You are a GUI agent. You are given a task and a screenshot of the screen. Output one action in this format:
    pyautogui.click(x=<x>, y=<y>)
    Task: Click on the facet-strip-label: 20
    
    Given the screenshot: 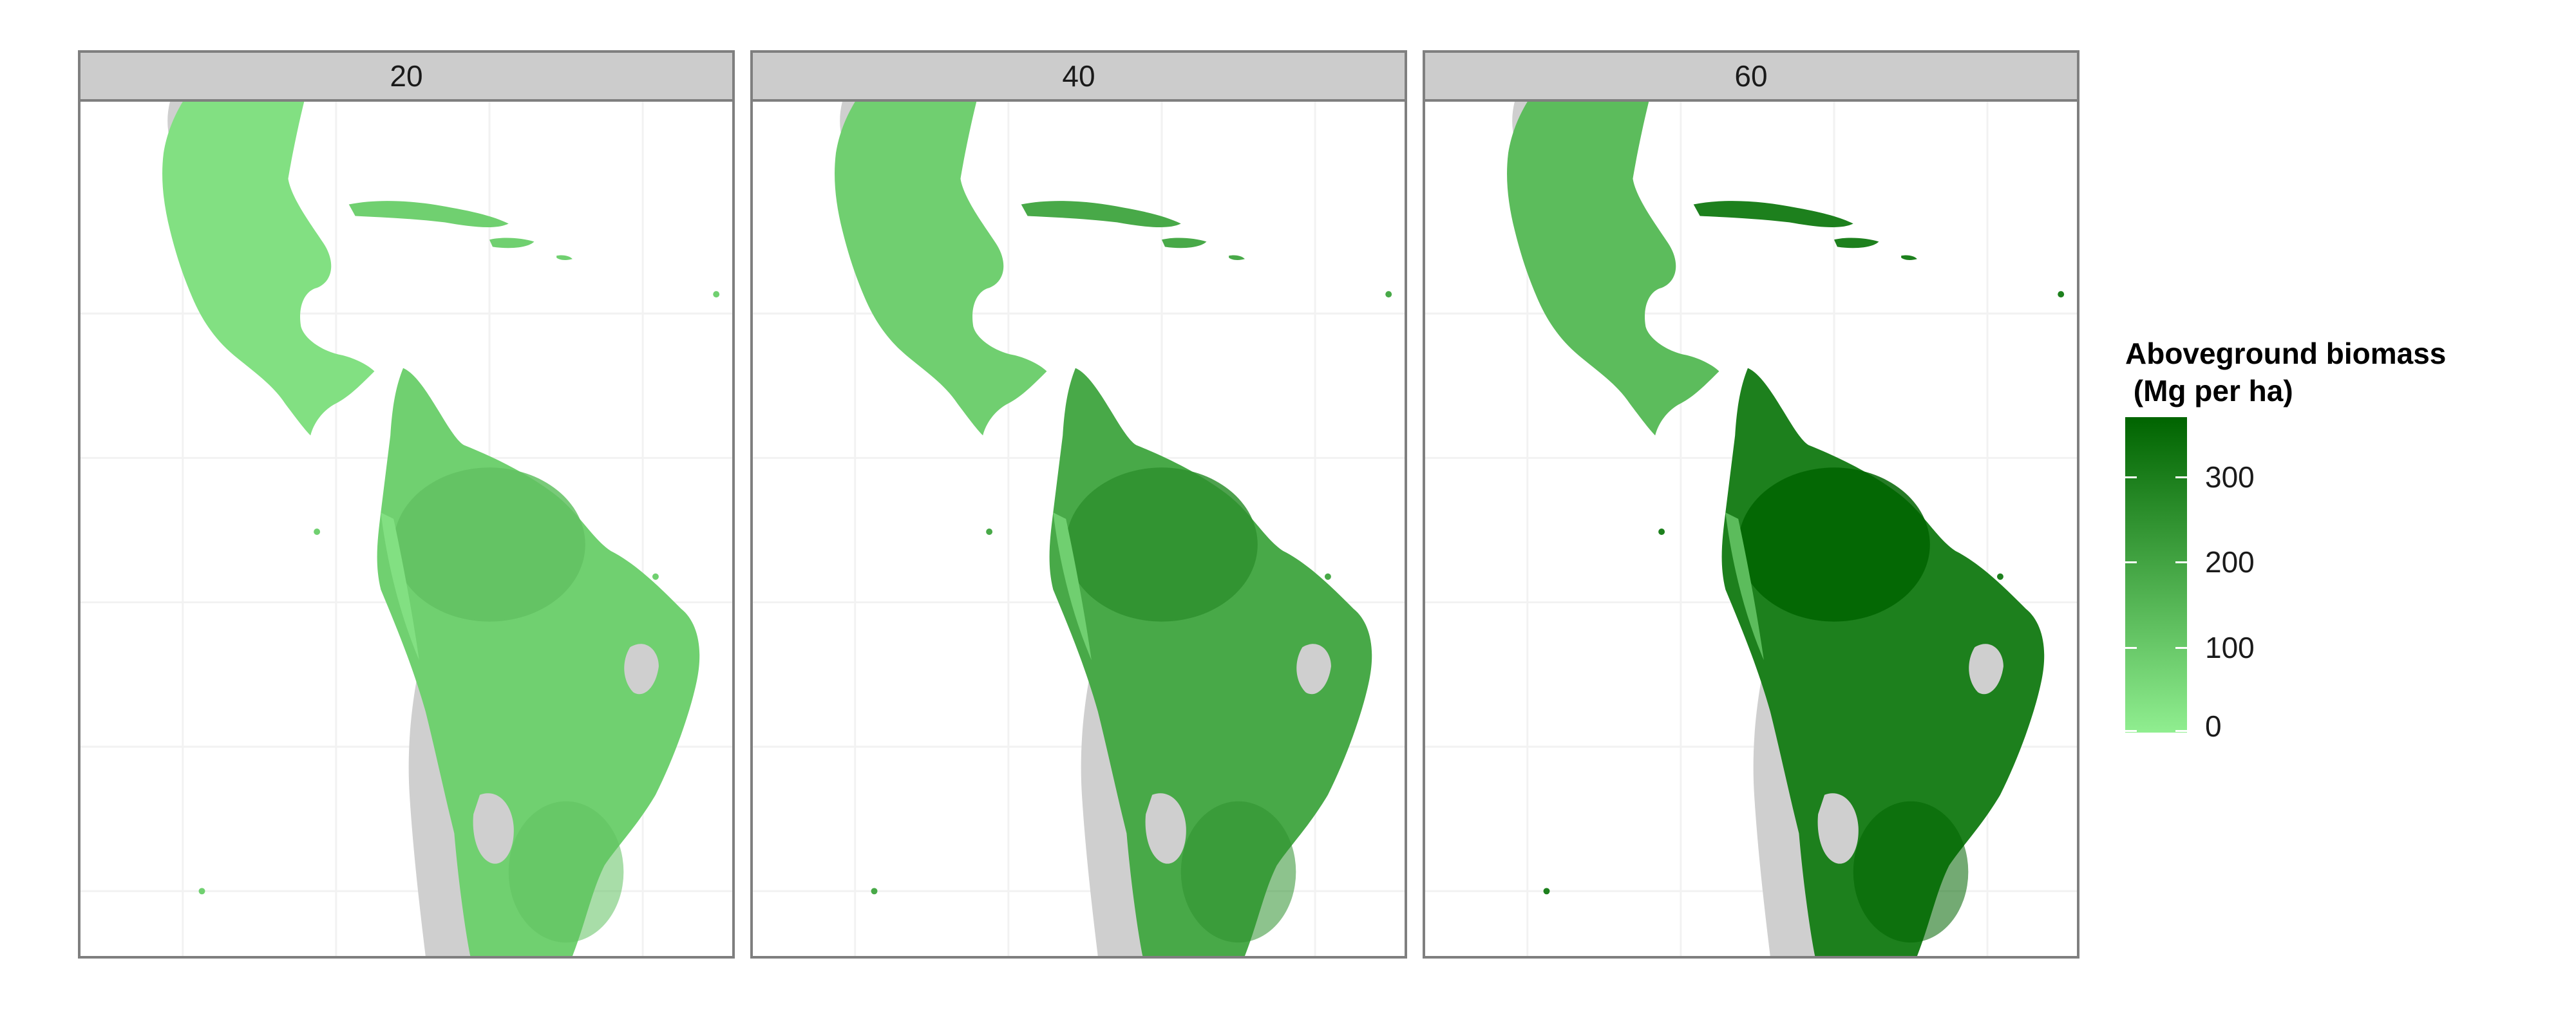 What is the action you would take?
    pyautogui.click(x=406, y=76)
    